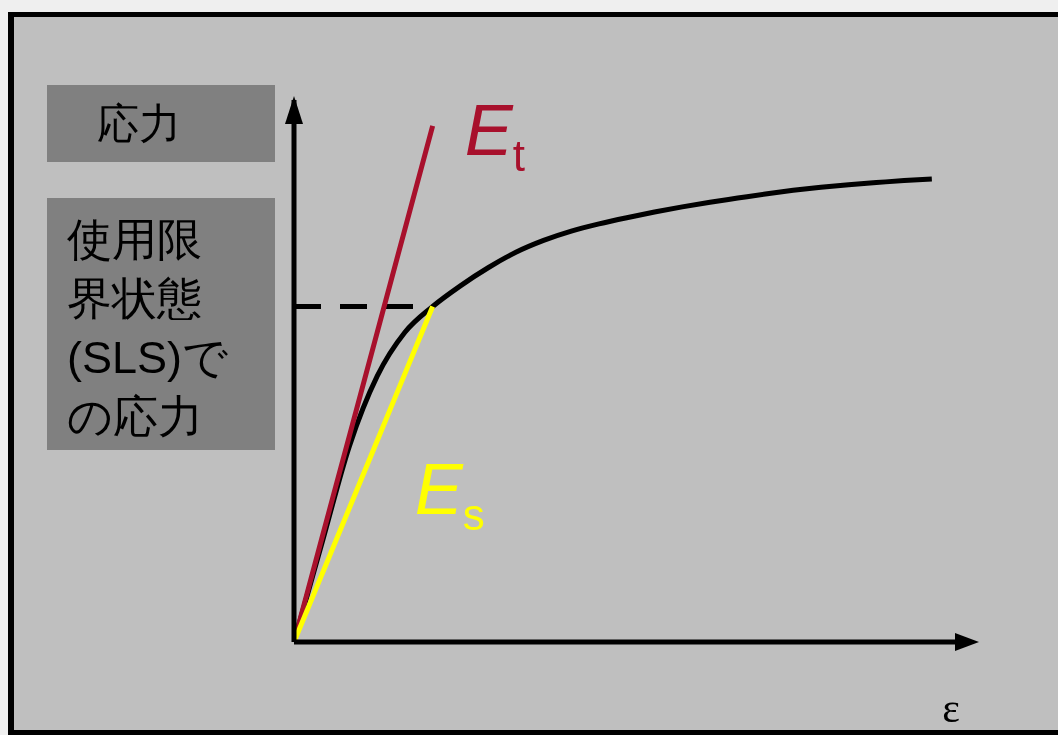 The image size is (1058, 735). I want to click on series-label: E$_{t}$, so click(494, 134).